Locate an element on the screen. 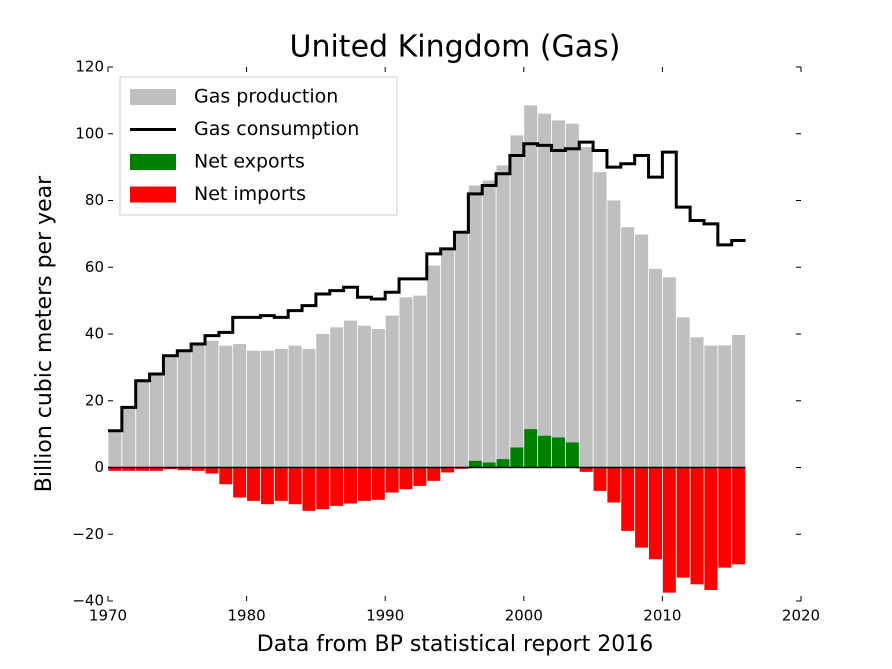 Image resolution: width=892 pixels, height=669 pixels. x-axis-label: Data from BP statistical report 2016 is located at coordinates (455, 644).